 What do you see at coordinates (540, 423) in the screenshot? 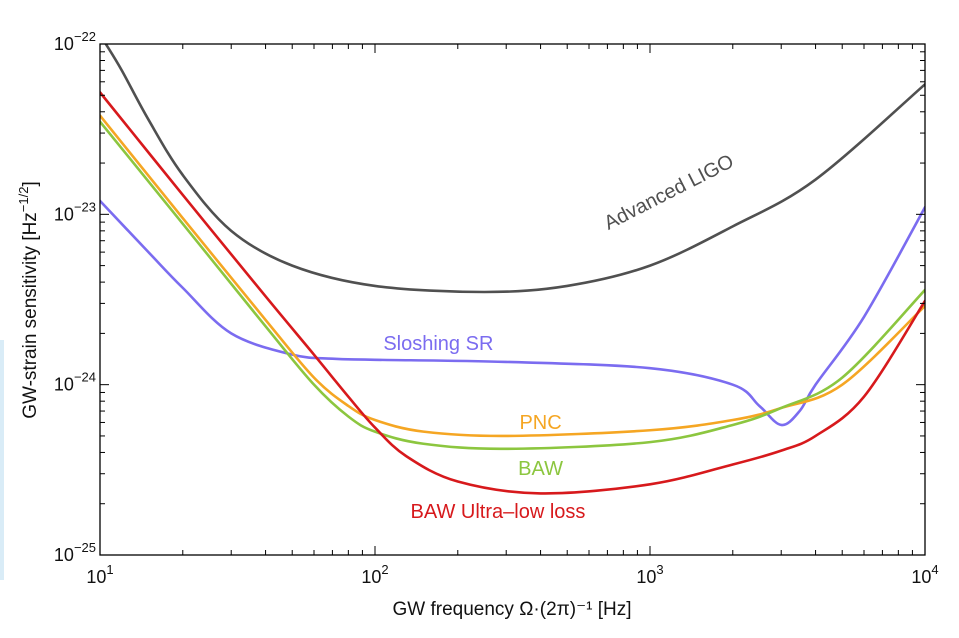
I see `annotation-pnc: PNC` at bounding box center [540, 423].